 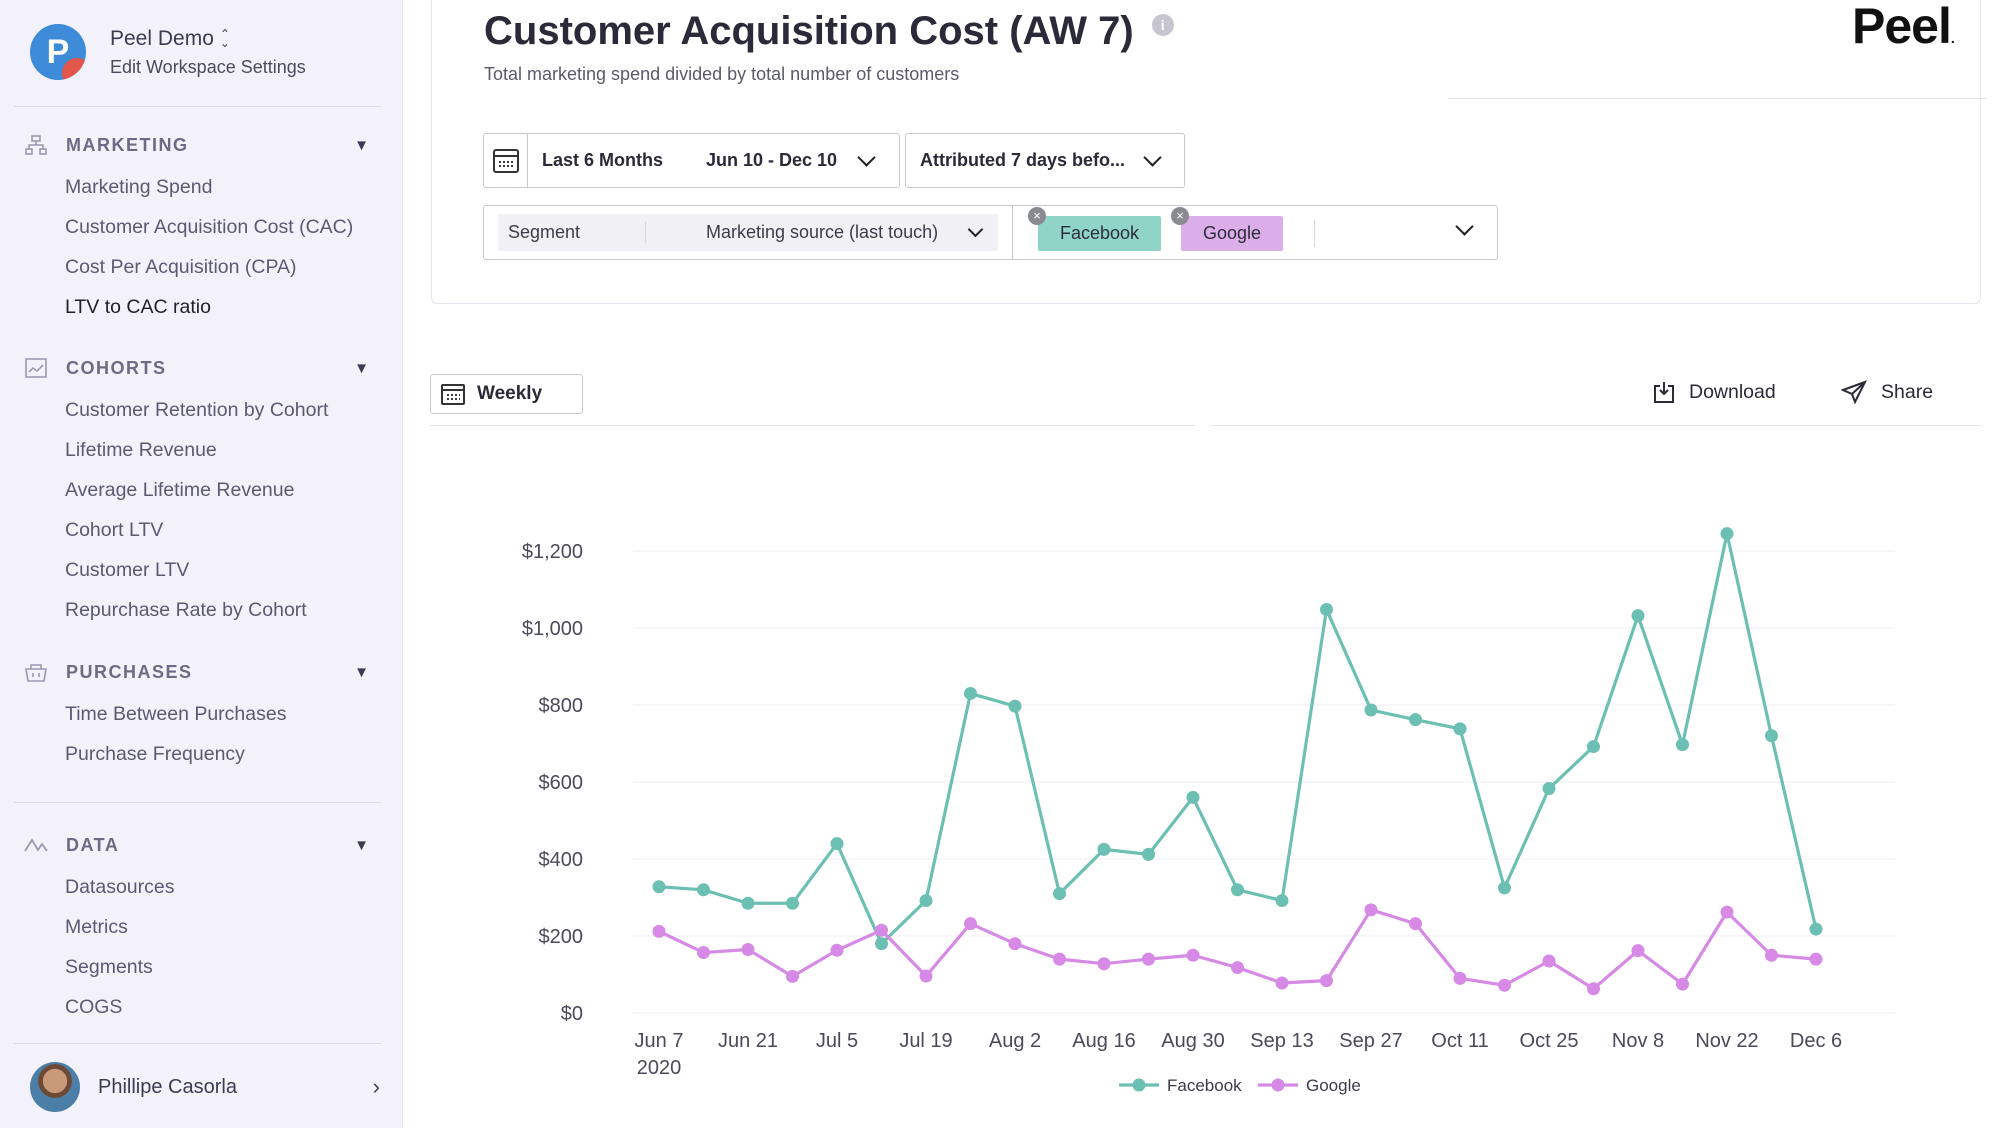 What do you see at coordinates (561, 937) in the screenshot?
I see `y-tick-label: $200` at bounding box center [561, 937].